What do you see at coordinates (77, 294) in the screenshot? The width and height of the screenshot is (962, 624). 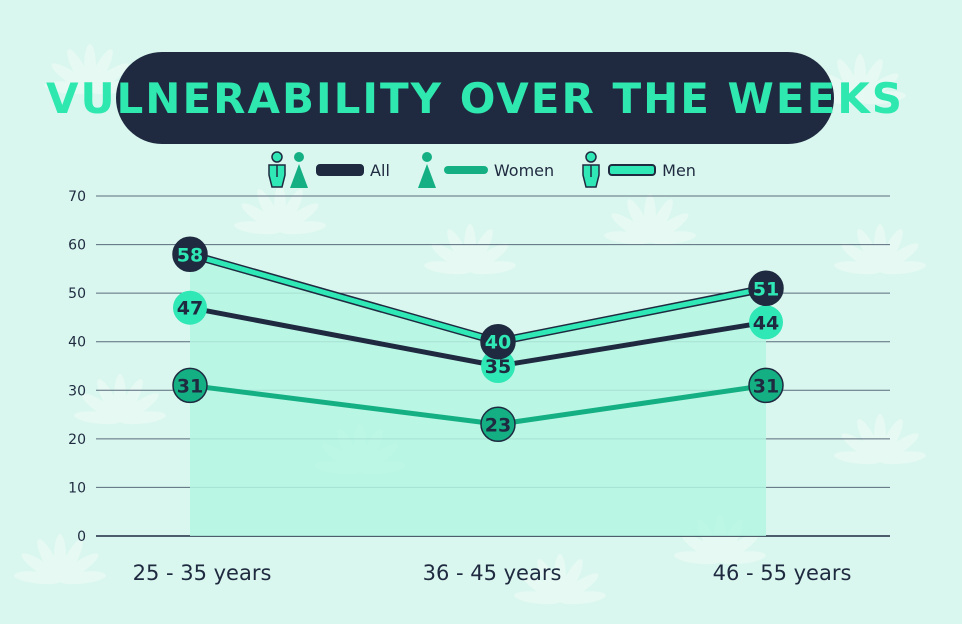 I see `y-tick-label: 50` at bounding box center [77, 294].